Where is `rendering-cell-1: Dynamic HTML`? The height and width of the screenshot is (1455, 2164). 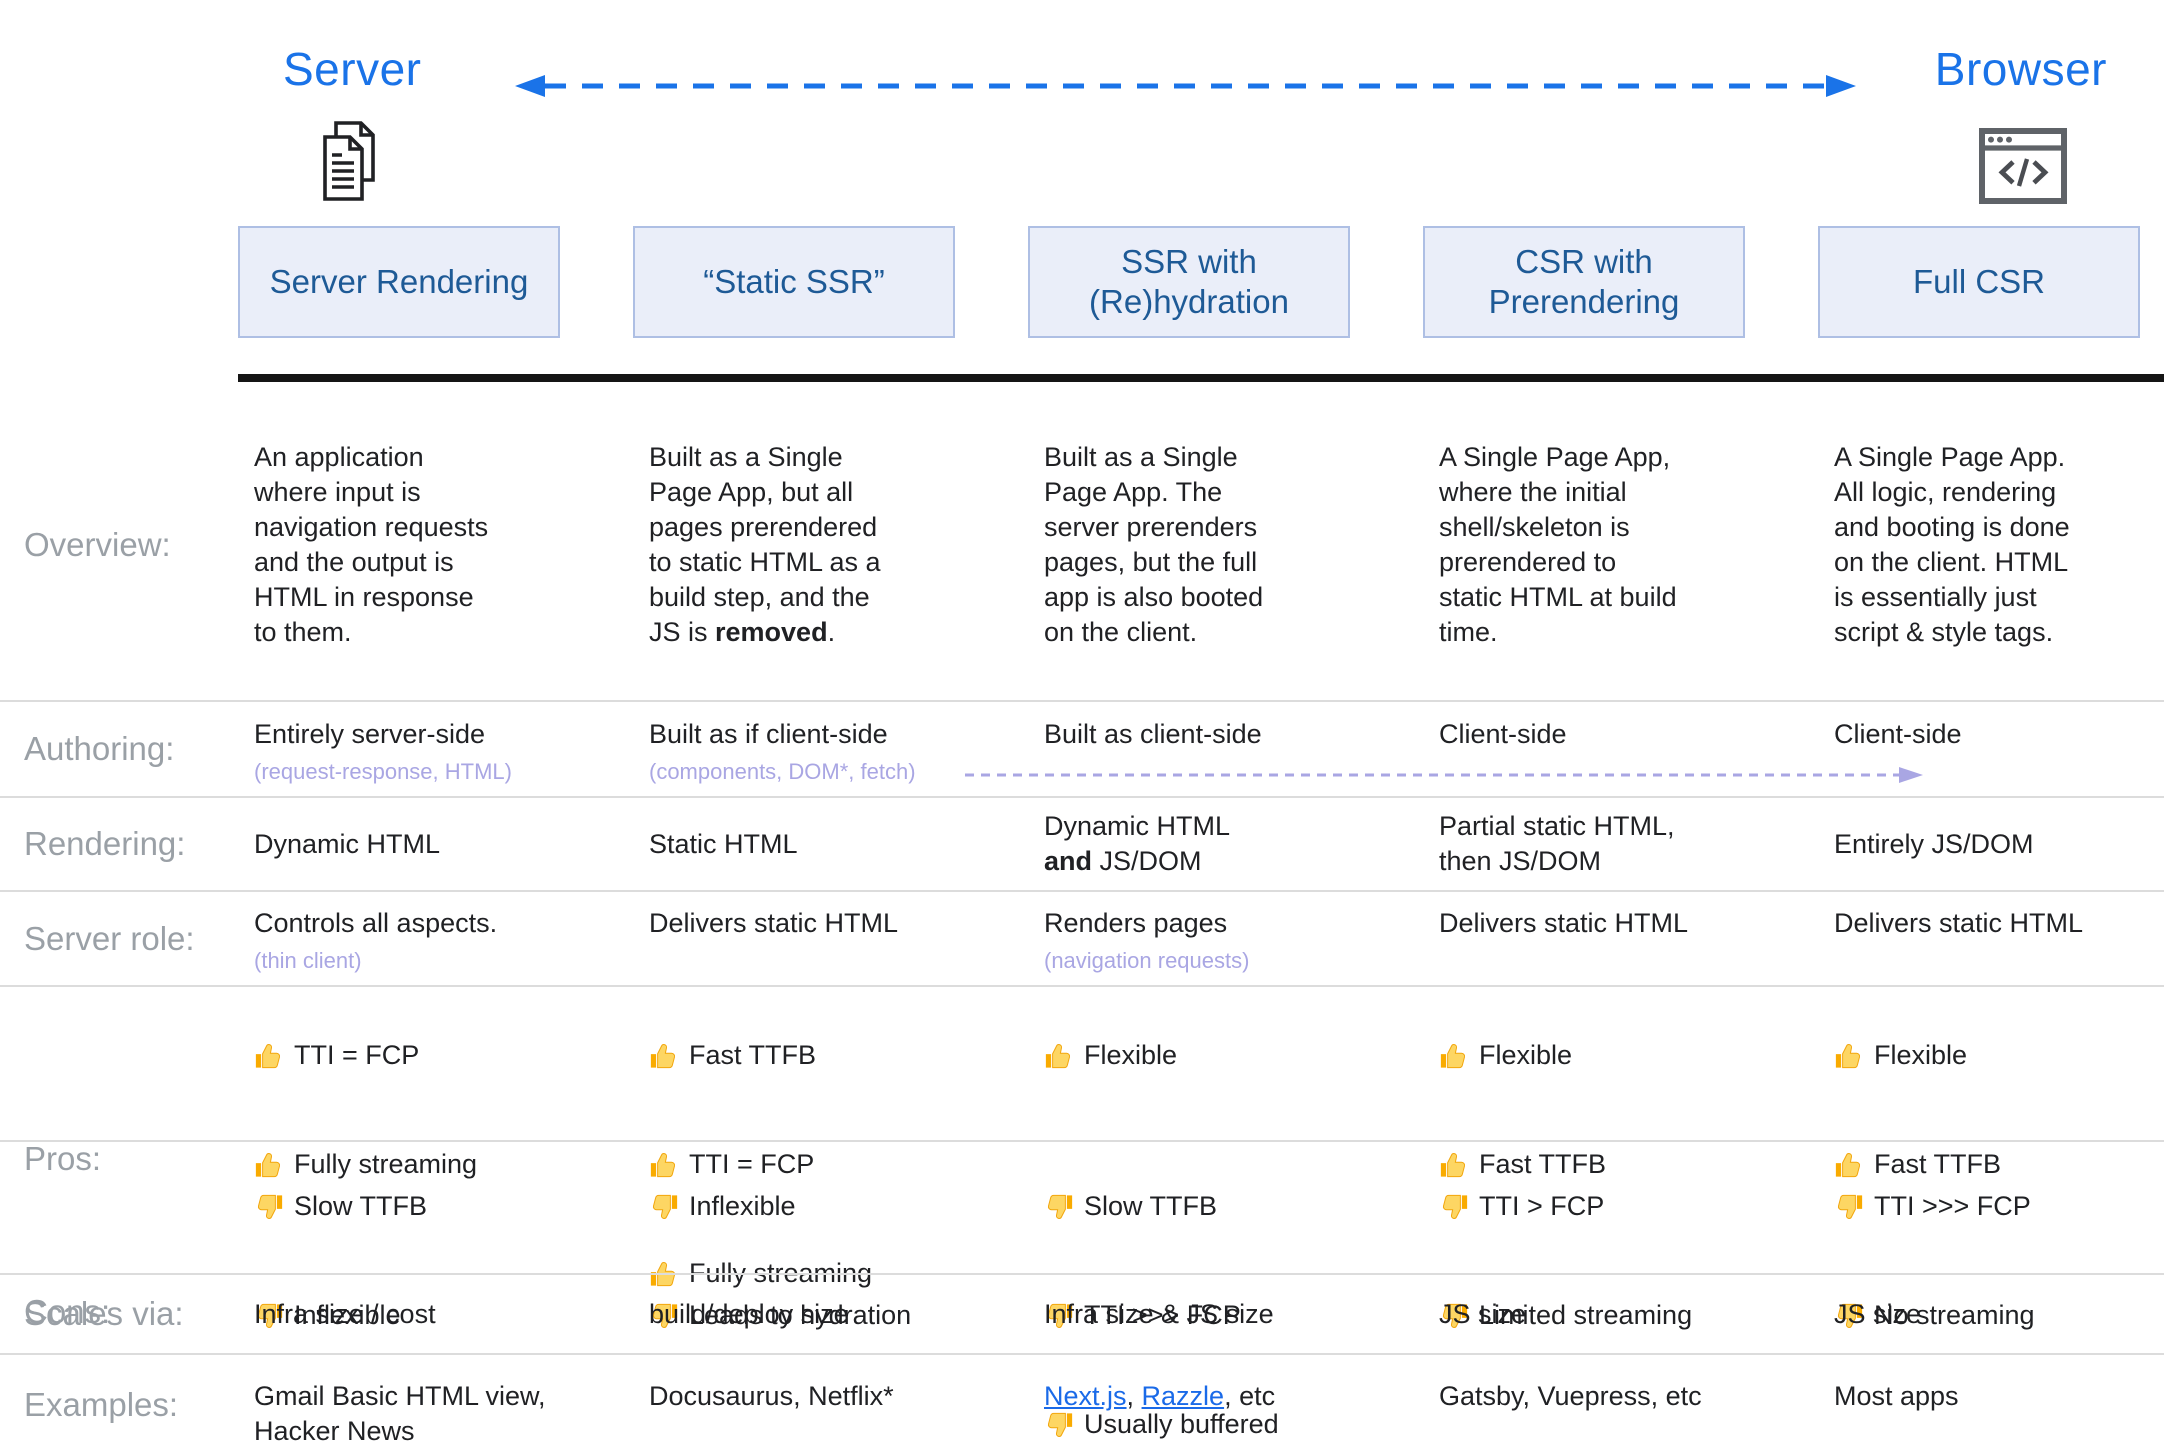 rendering-cell-1: Dynamic HTML is located at coordinates (347, 843).